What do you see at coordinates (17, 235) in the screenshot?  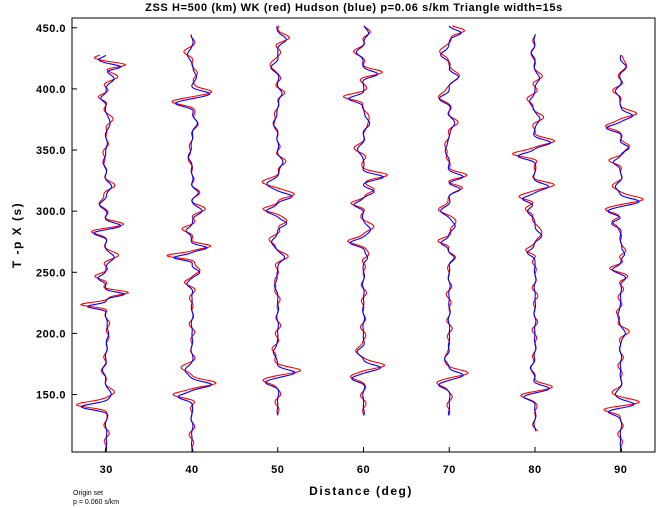 I see `y-axis-label: T -p X (s)` at bounding box center [17, 235].